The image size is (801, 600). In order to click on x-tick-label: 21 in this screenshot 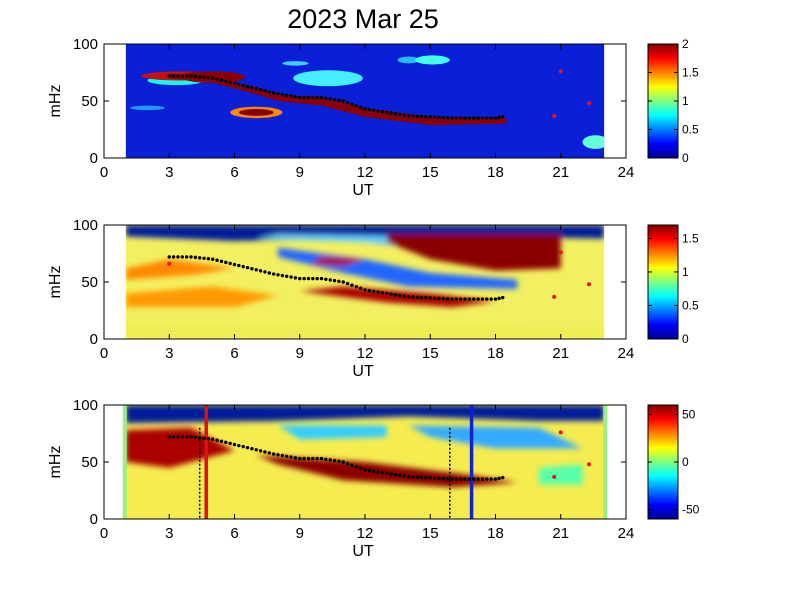, I will do `click(560, 533)`.